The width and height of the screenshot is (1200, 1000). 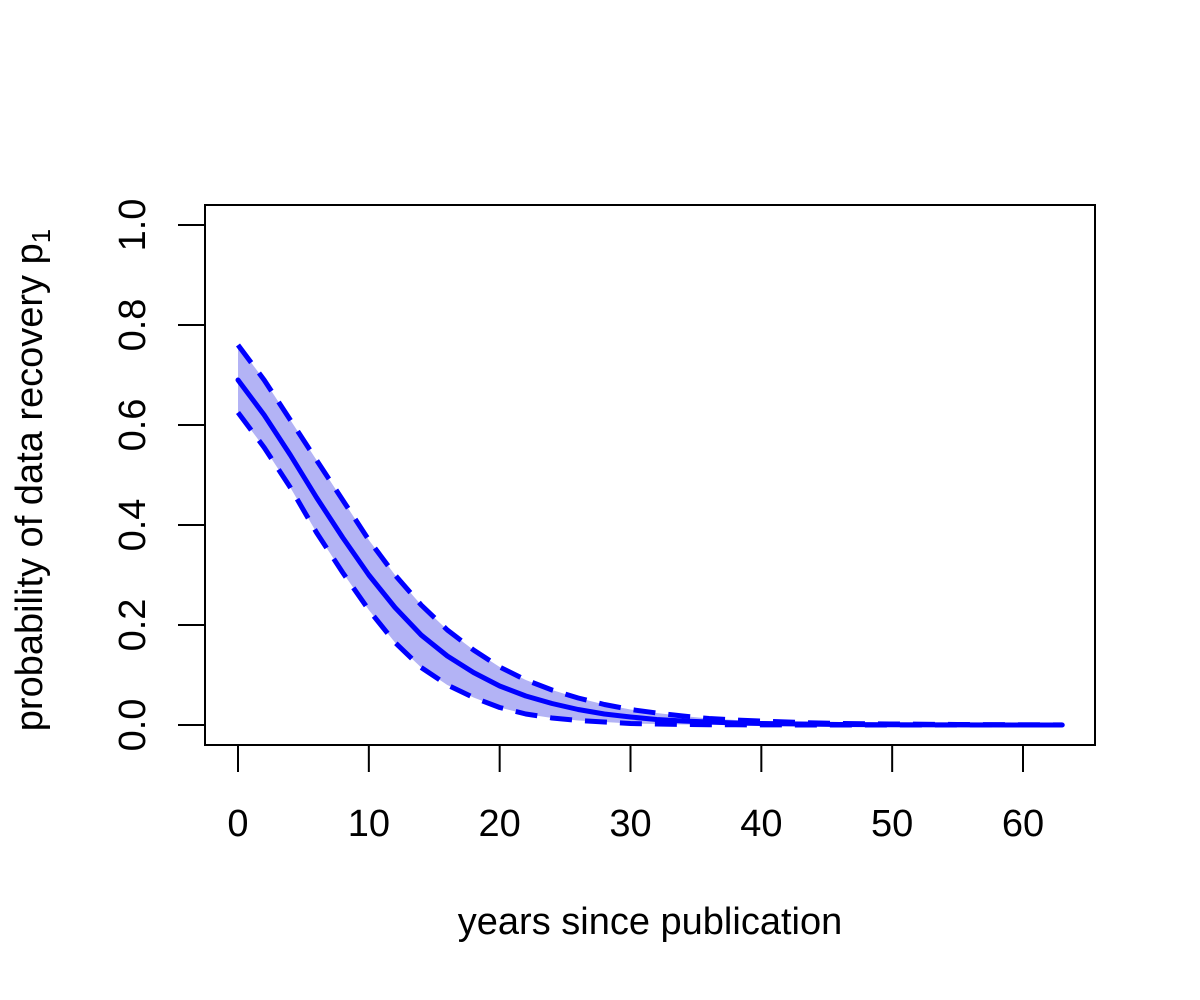 What do you see at coordinates (237, 824) in the screenshot?
I see `x-tick-label: 0` at bounding box center [237, 824].